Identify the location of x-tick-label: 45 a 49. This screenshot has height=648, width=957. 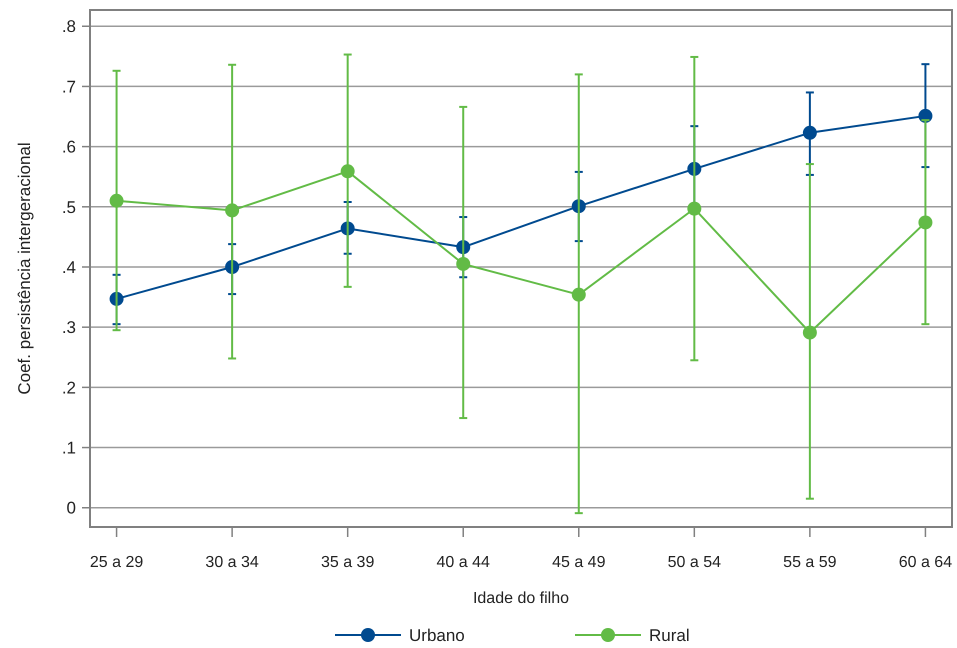
(579, 562).